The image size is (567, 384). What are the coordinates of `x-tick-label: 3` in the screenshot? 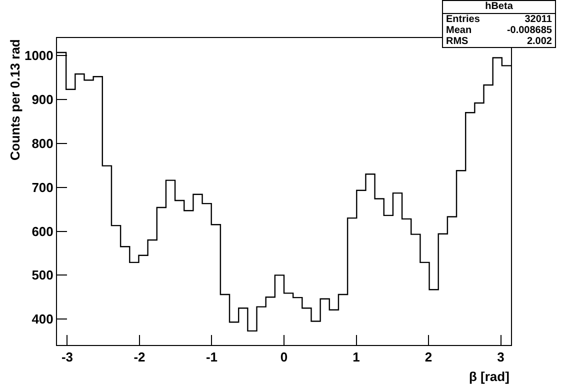 It's located at (500, 357).